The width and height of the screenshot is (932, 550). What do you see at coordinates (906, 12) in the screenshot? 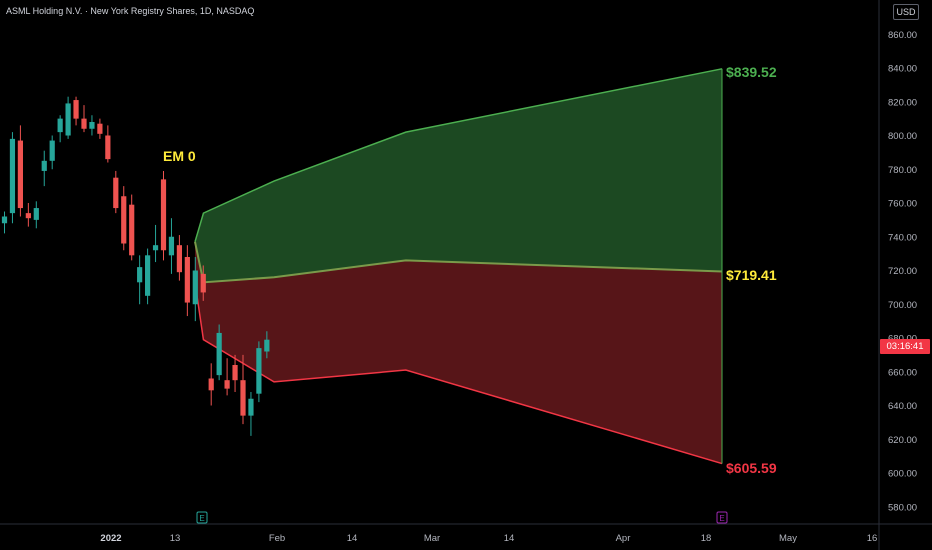
I see `currency-selector: USD` at bounding box center [906, 12].